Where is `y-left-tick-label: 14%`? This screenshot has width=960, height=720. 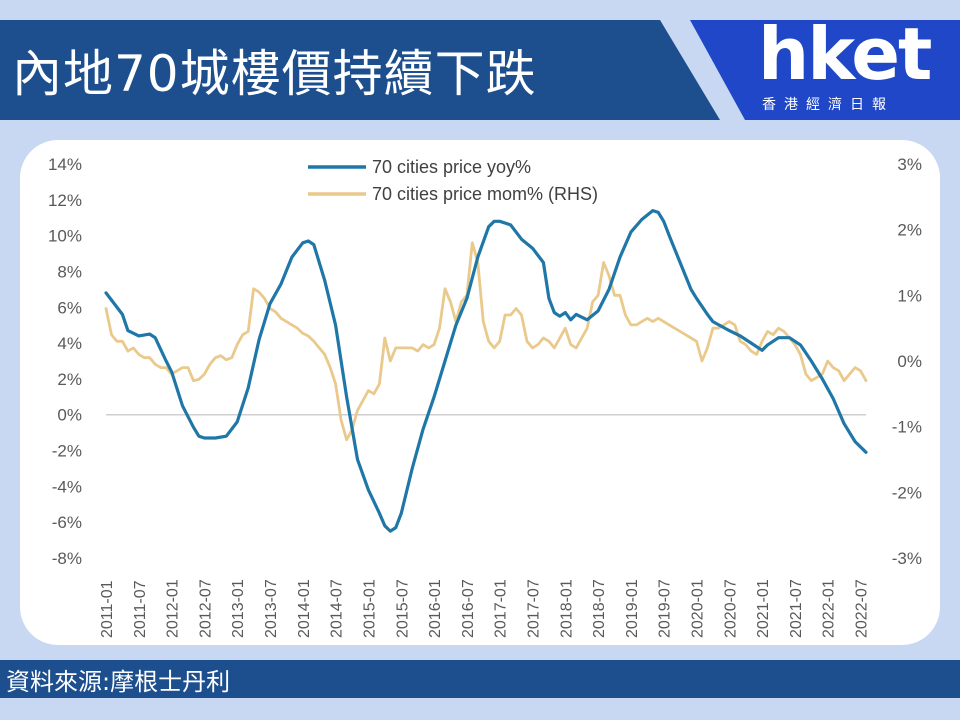 y-left-tick-label: 14% is located at coordinates (65, 164).